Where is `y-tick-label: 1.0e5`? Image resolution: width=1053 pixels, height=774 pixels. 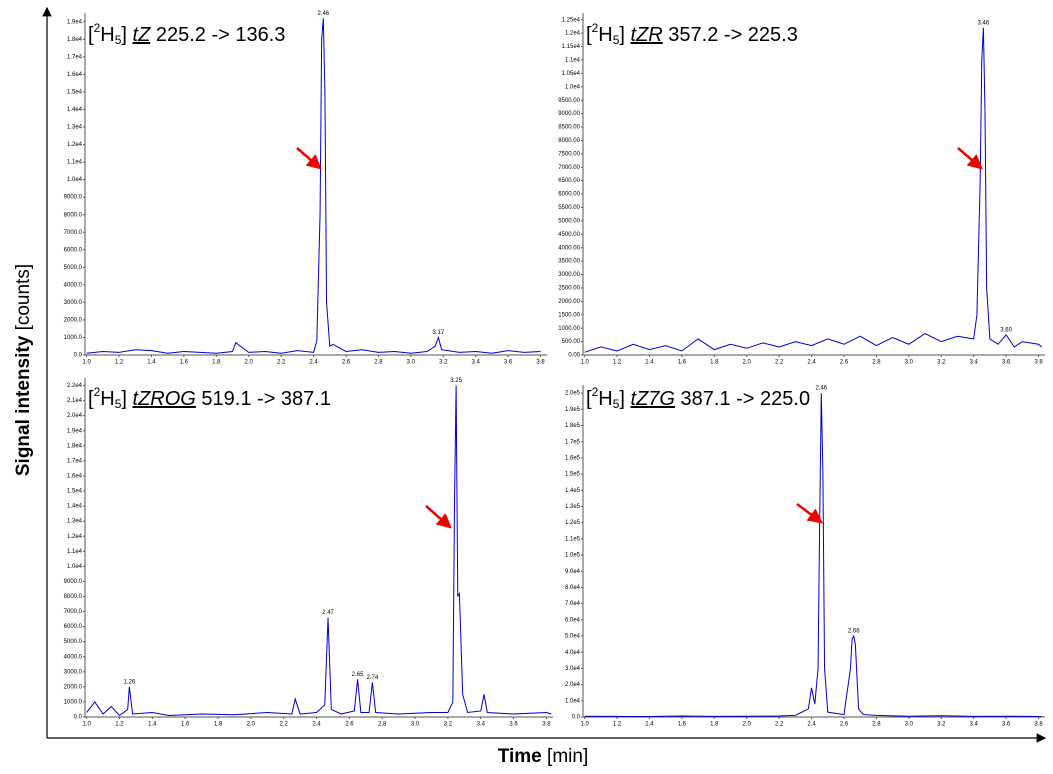
y-tick-label: 1.0e5 is located at coordinates (573, 556).